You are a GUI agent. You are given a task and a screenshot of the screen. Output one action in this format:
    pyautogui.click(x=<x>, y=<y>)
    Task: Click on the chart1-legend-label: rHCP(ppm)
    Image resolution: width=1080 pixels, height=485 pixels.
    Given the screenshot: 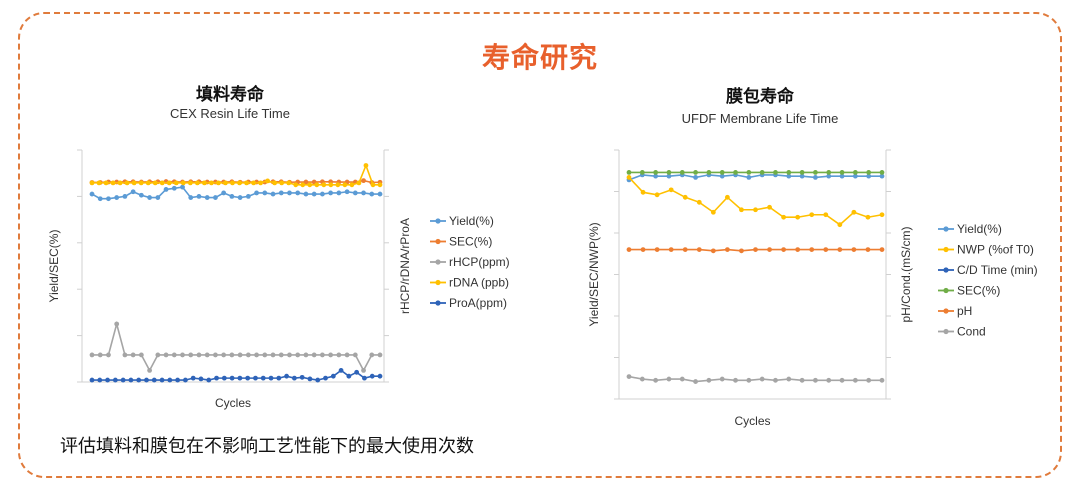 What is the action you would take?
    pyautogui.click(x=479, y=262)
    